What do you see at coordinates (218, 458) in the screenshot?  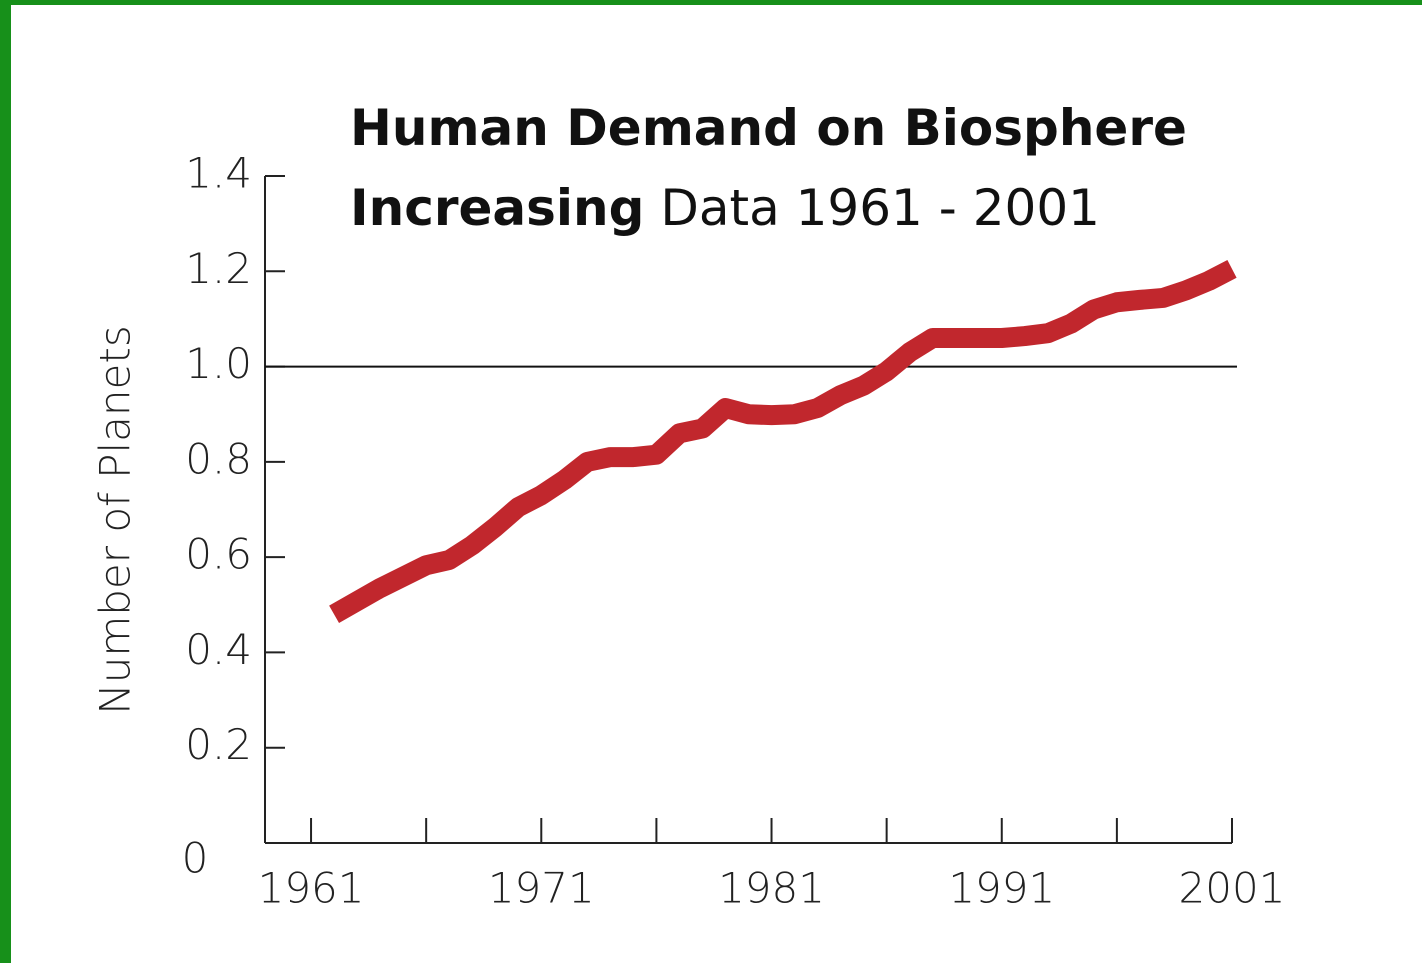 I see `y-tick-label: 0.8` at bounding box center [218, 458].